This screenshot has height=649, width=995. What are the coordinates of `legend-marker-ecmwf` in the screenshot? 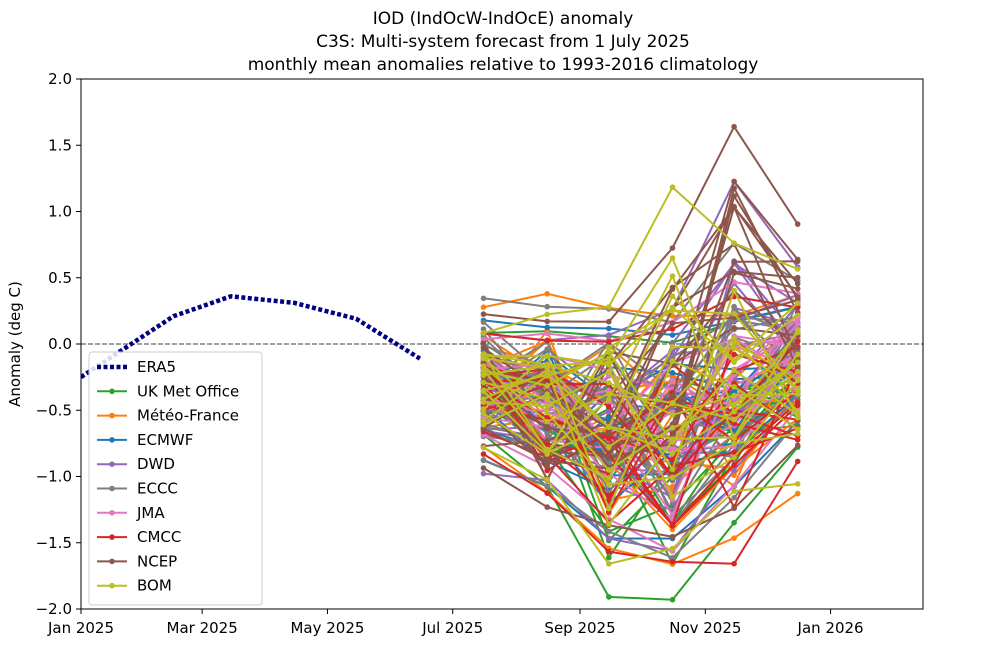 It's located at (112, 440).